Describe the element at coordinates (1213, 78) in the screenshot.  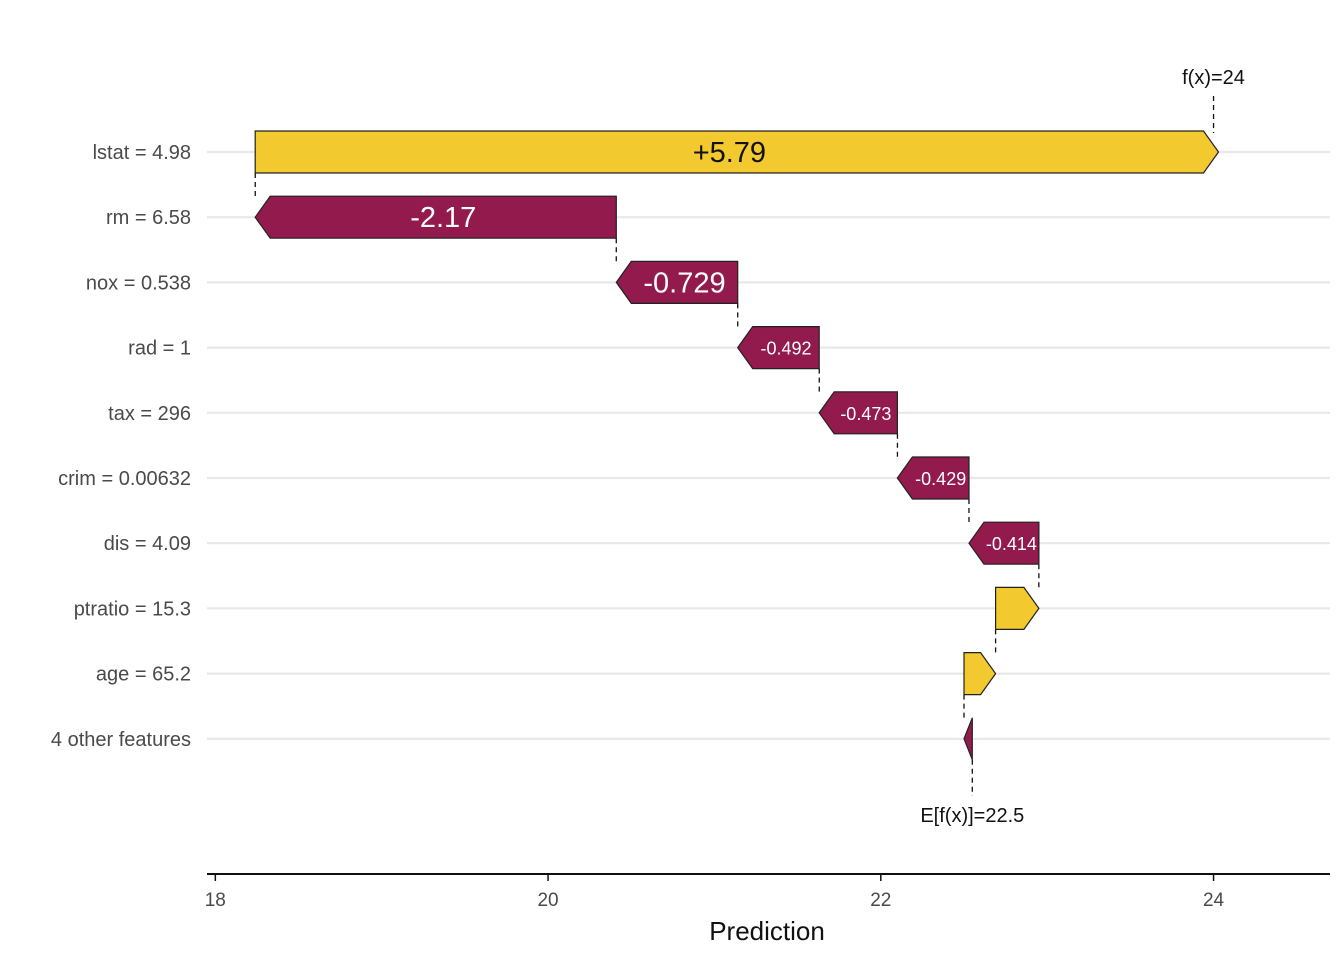
I see `final-value-label: f(x)=24` at that location.